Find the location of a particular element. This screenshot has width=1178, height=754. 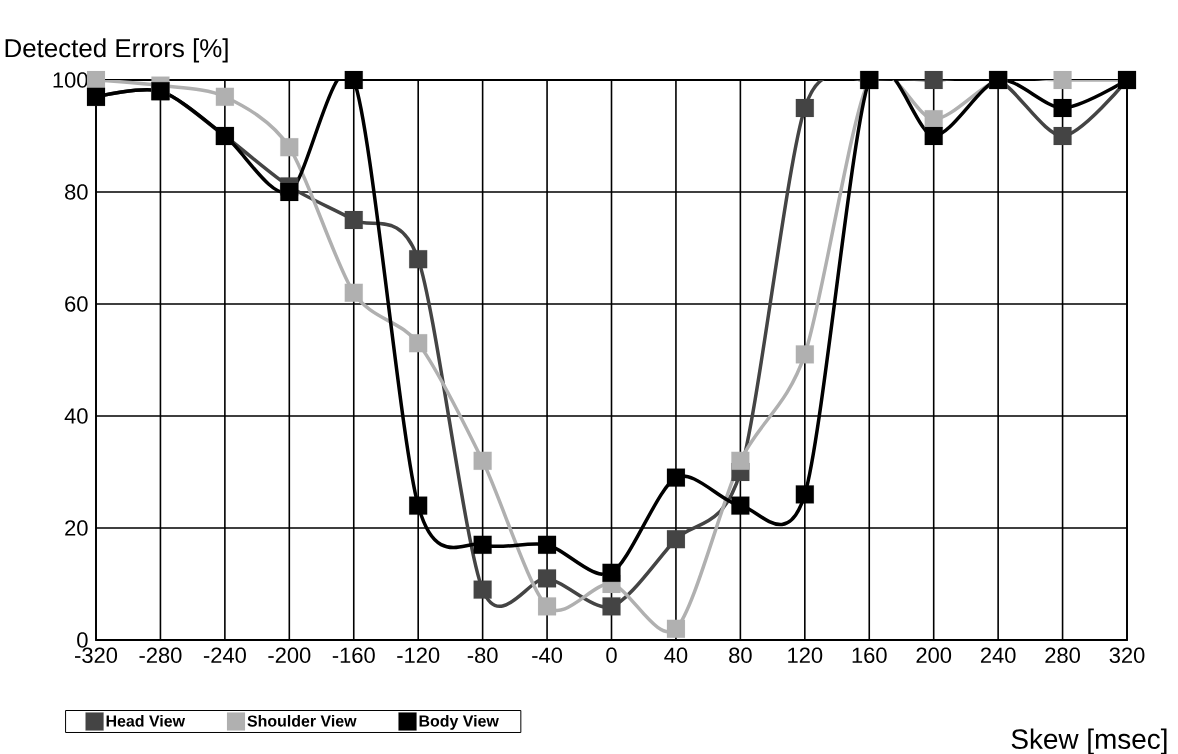

legend-label: Body View is located at coordinates (459, 722).